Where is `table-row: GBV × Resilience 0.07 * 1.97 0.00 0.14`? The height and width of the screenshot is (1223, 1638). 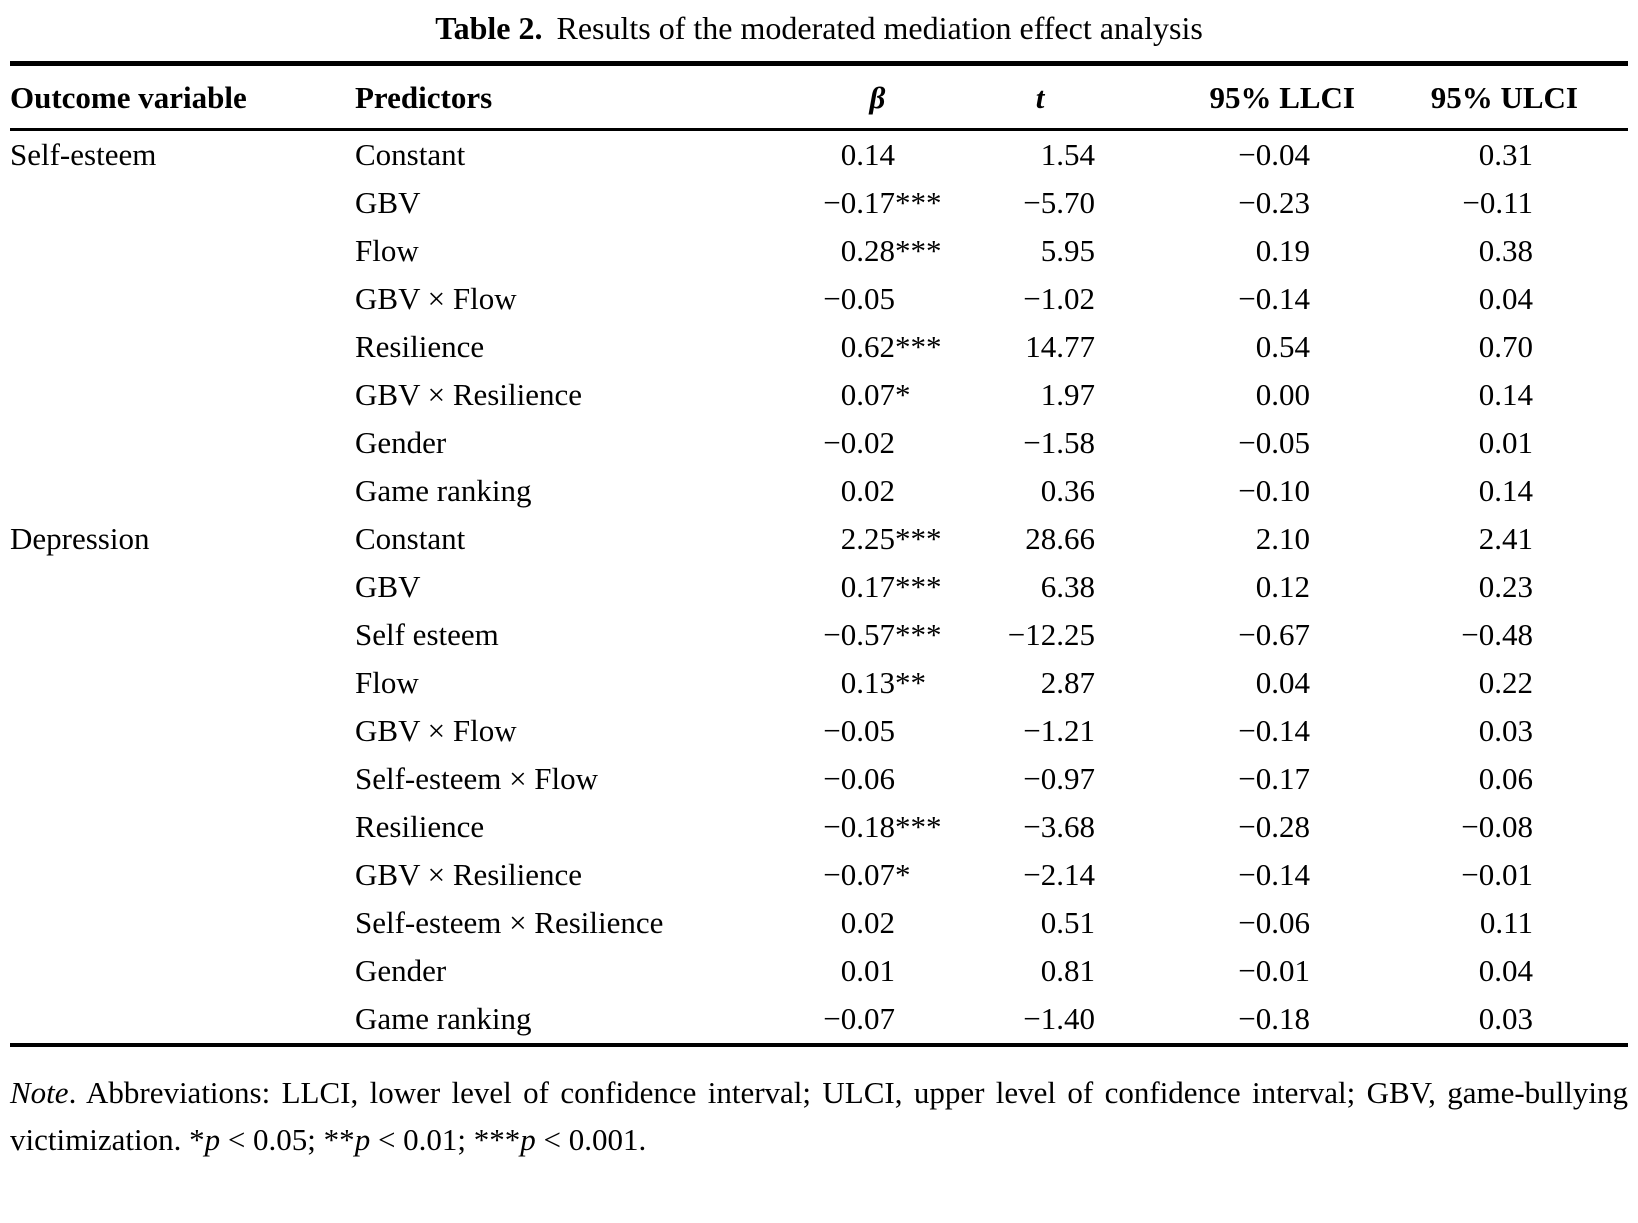 table-row: GBV × Resilience 0.07 * 1.97 0.00 0.14 is located at coordinates (819, 395).